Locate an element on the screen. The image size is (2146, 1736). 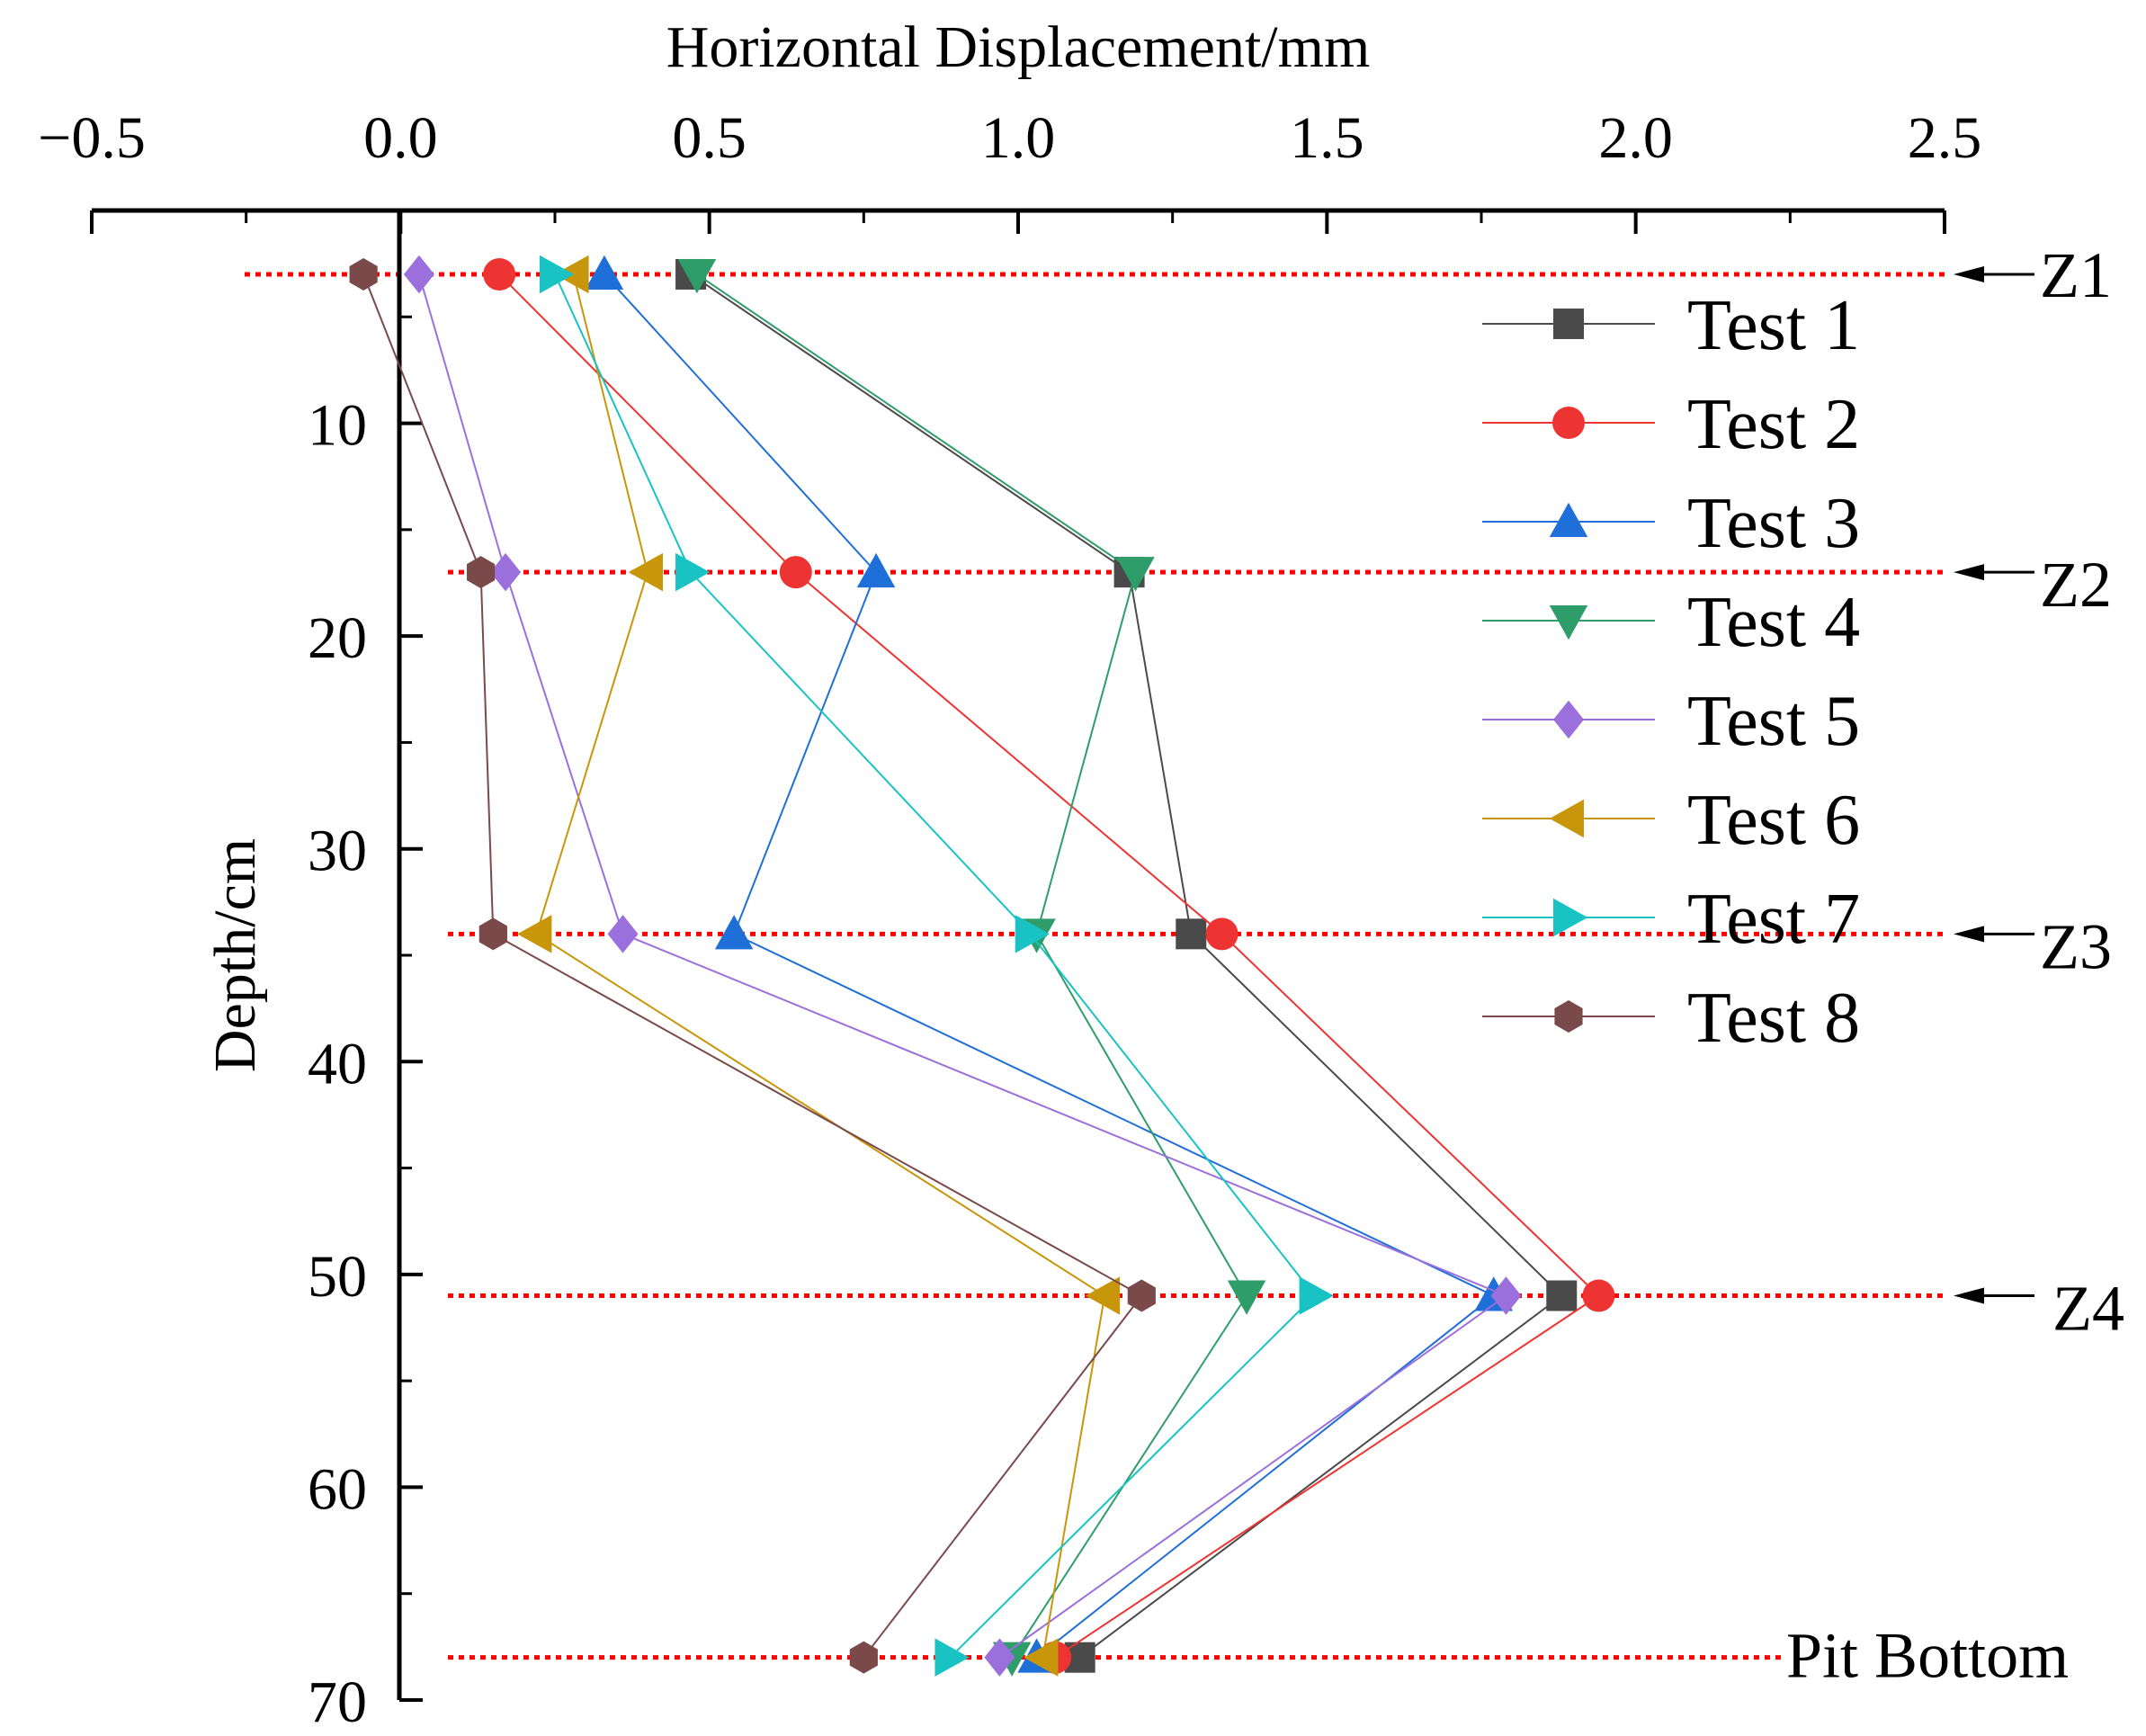
x-tick-label: 2.5 is located at coordinates (1945, 138).